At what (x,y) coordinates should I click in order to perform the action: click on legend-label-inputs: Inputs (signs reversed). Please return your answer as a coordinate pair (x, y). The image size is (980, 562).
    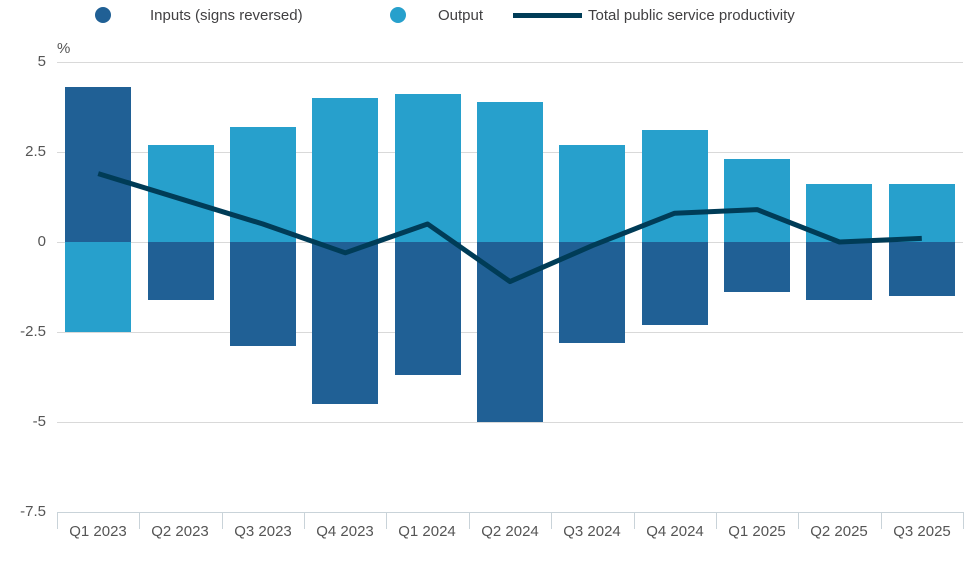
    Looking at the image, I should click on (226, 15).